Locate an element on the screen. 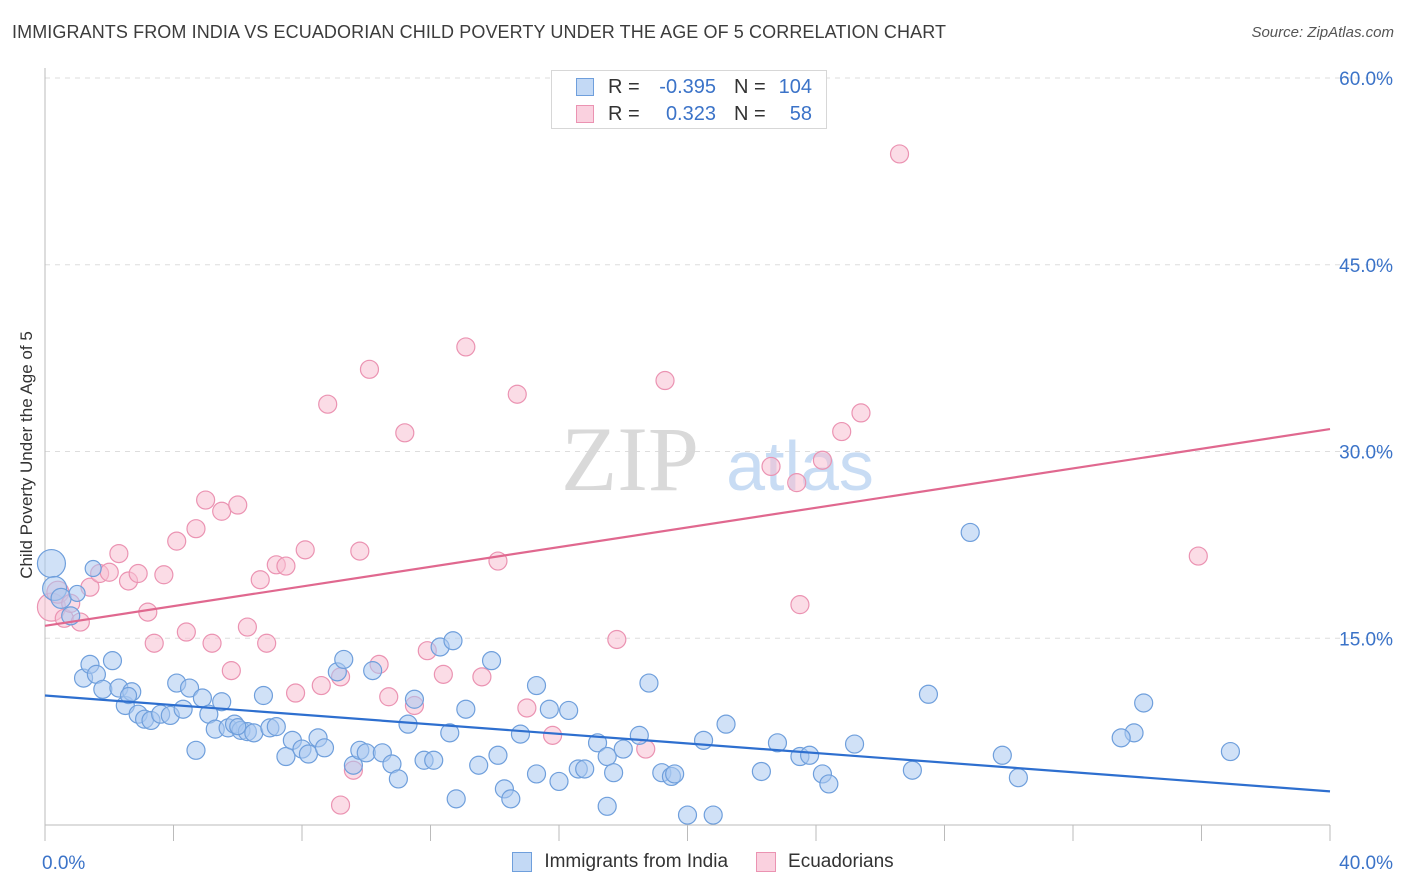 The image size is (1406, 892). x-tick-label: 40.0% is located at coordinates (1366, 863).